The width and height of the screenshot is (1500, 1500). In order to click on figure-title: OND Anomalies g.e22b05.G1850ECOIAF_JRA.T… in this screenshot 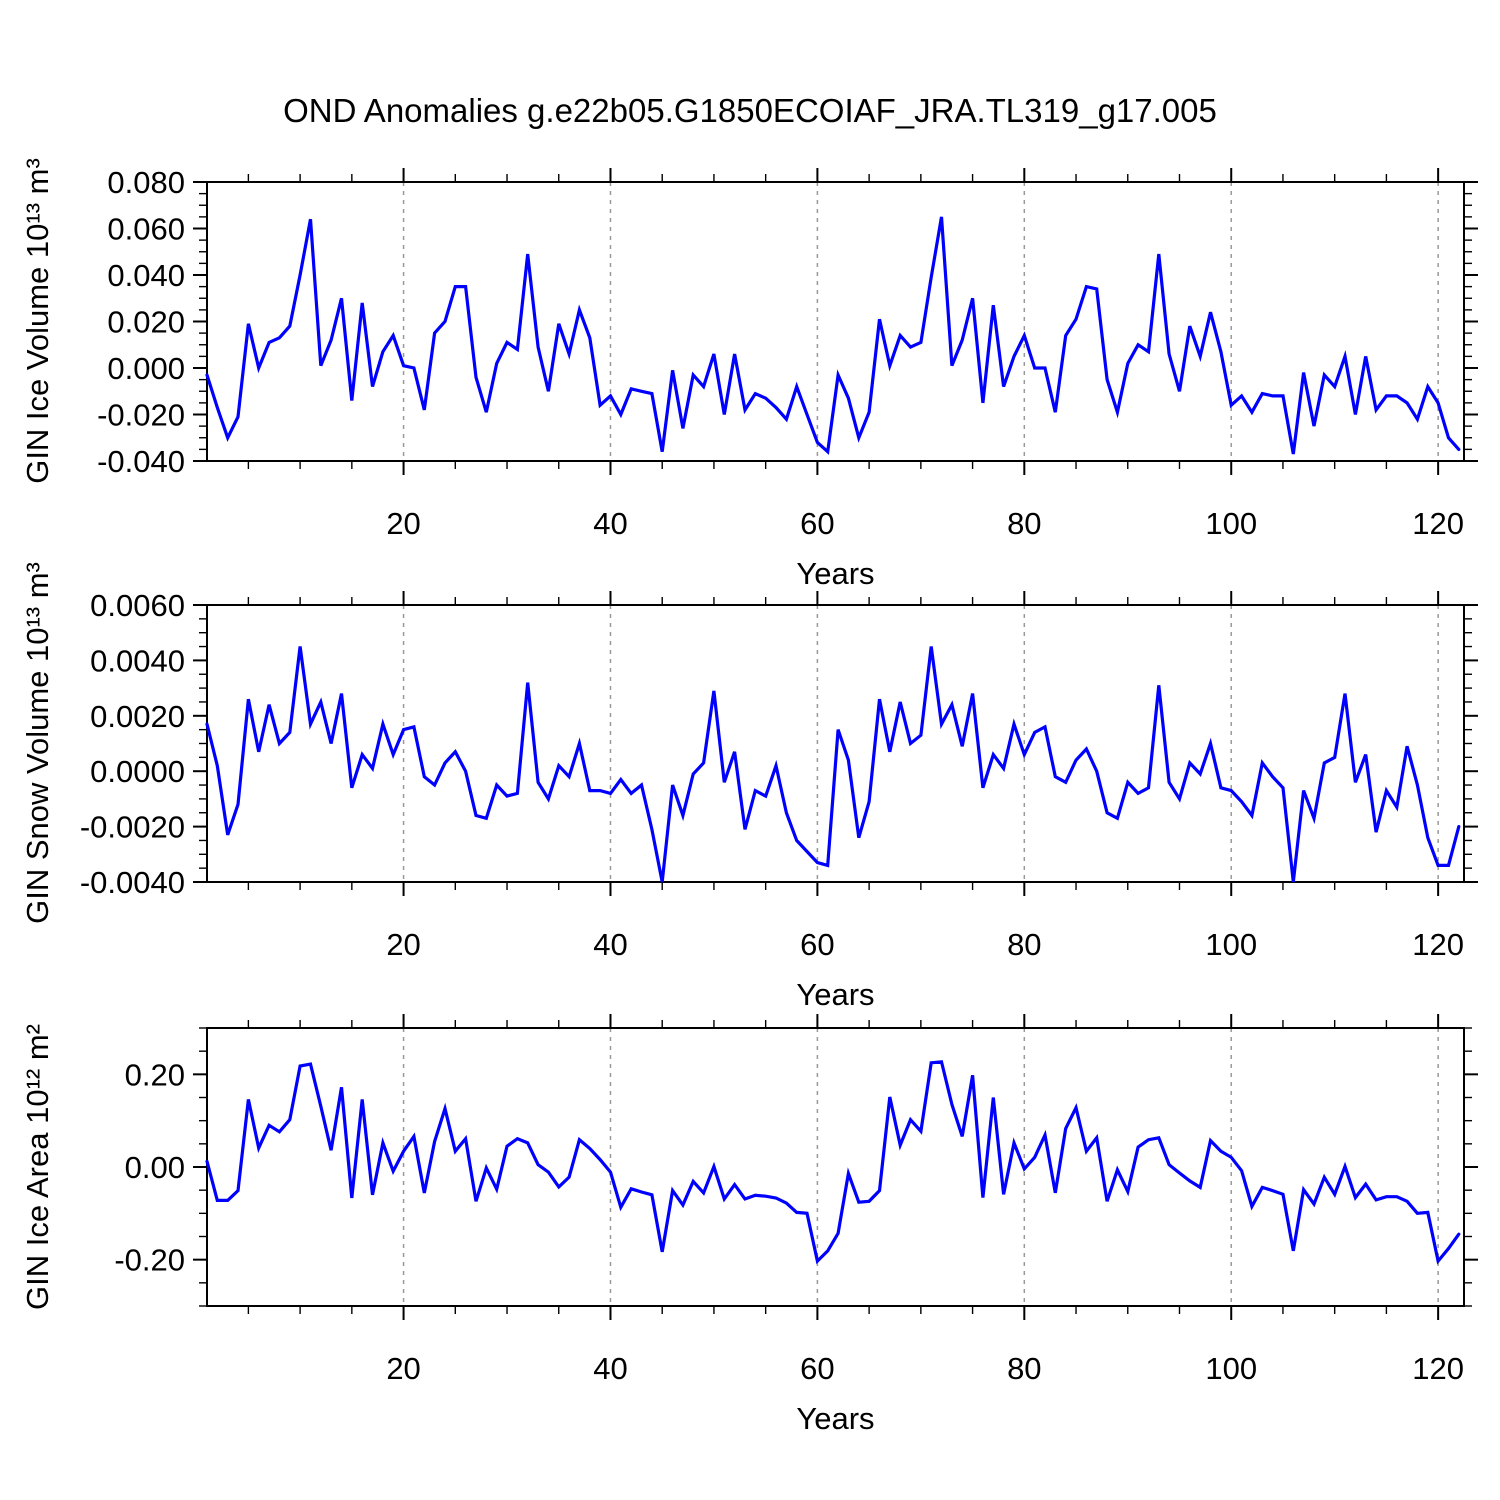, I will do `click(750, 110)`.